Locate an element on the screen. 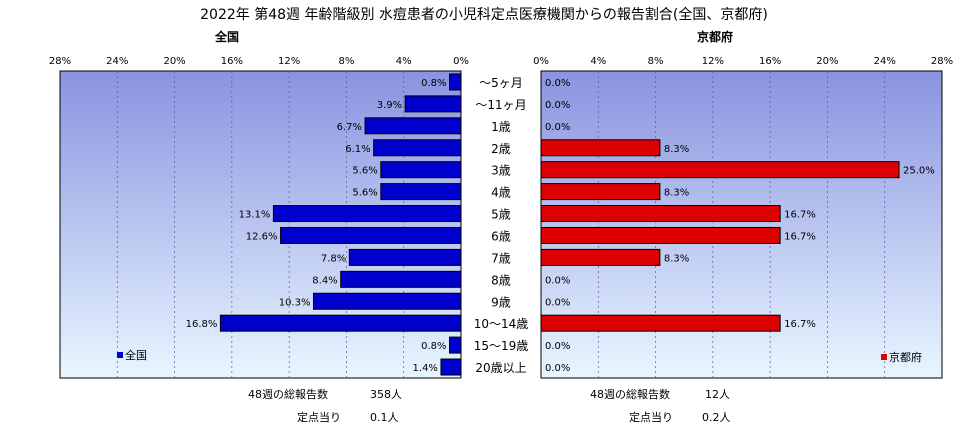 Image resolution: width=968 pixels, height=433 pixels. right-axis-ticks: 0% 4% 8% 12% 16% 20% 24% 28% is located at coordinates (743, 61).